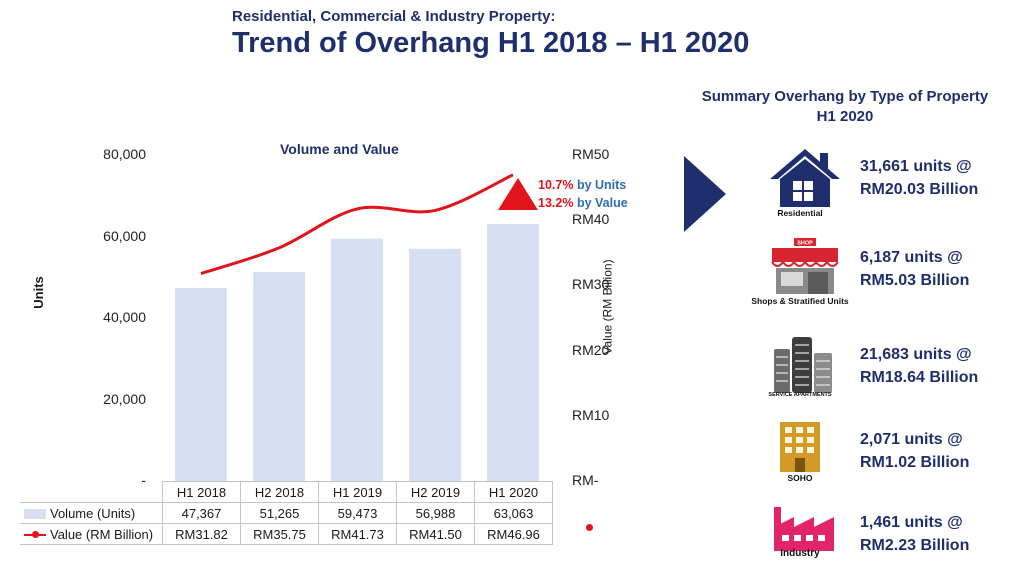 Image resolution: width=1024 pixels, height=573 pixels. I want to click on table-cell: 47,367, so click(201, 513).